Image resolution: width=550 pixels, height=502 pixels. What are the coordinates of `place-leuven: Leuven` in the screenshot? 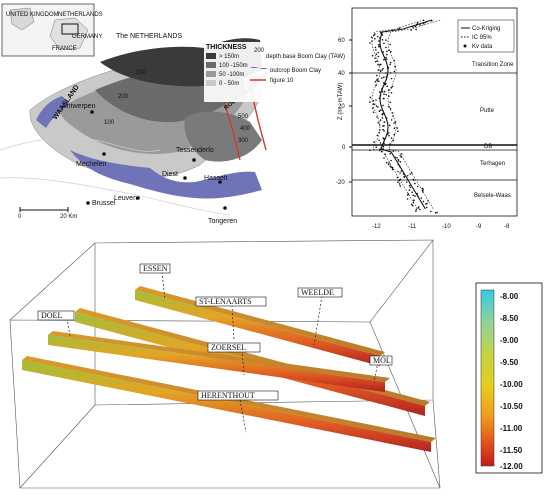 It's located at (125, 198).